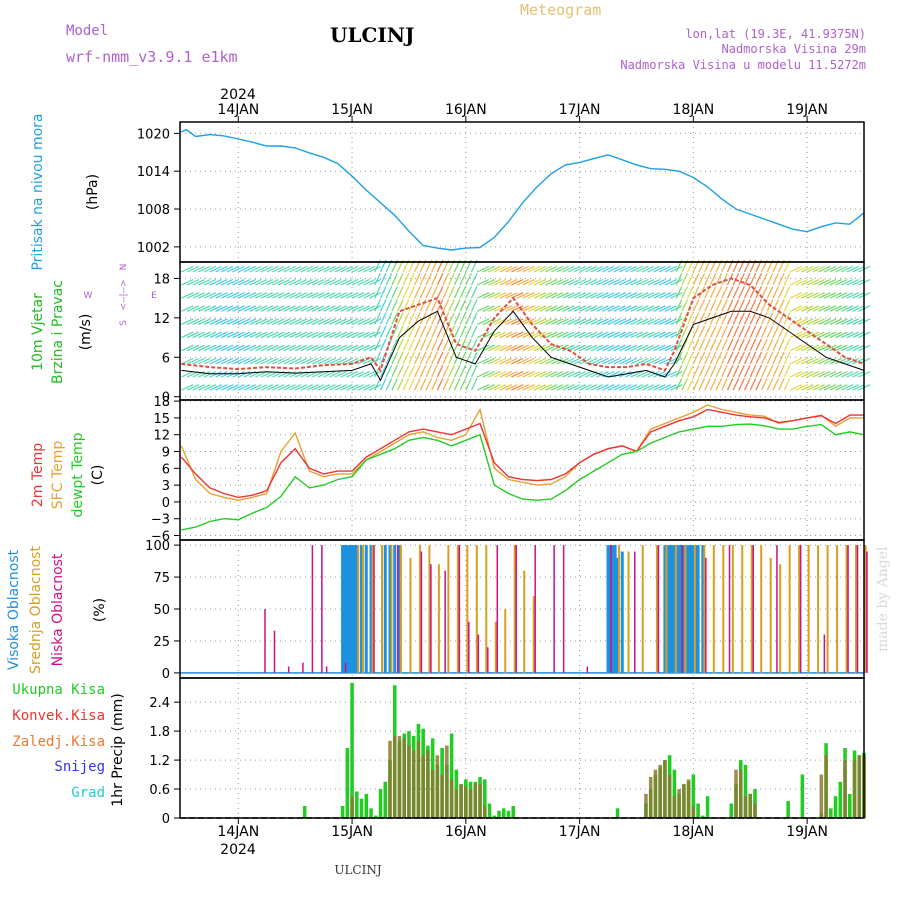 The height and width of the screenshot is (900, 900). I want to click on wind-speed-line, so click(523, 346).